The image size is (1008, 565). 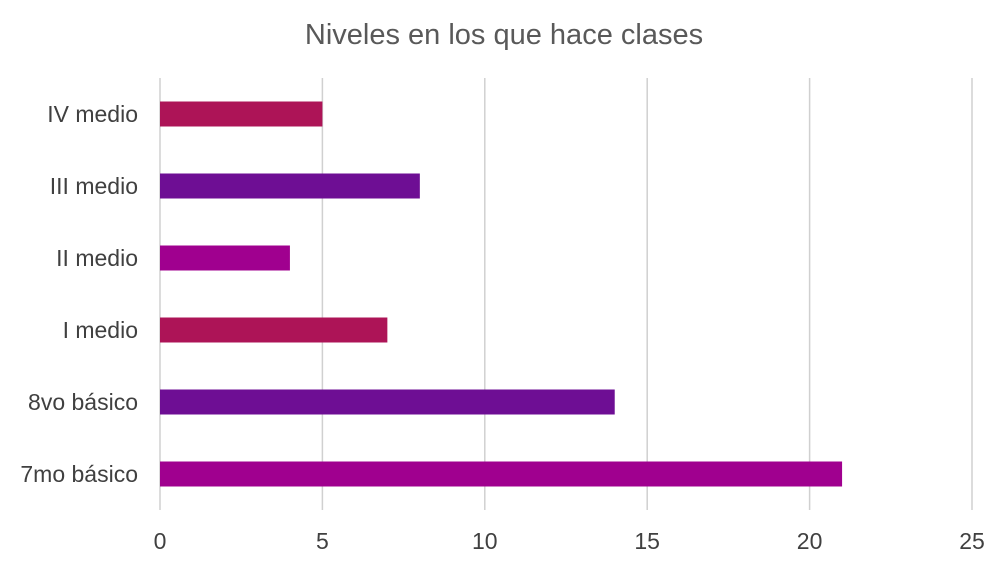 What do you see at coordinates (79, 474) in the screenshot?
I see `category-label: 7mo básico` at bounding box center [79, 474].